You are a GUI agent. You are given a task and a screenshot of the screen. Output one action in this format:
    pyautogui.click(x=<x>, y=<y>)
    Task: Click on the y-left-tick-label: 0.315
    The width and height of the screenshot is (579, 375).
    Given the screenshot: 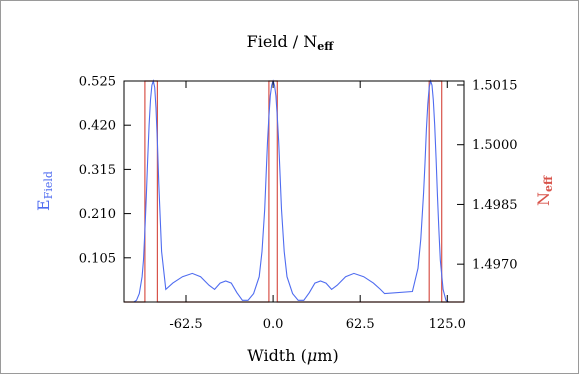 What is the action you would take?
    pyautogui.click(x=97, y=170)
    